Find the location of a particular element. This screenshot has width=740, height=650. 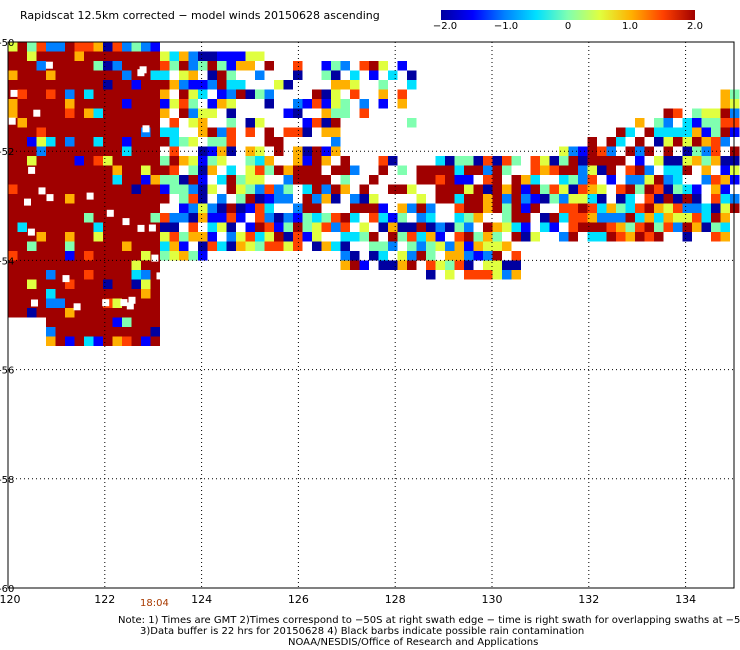

data-gap is located at coordinates (14, 93).